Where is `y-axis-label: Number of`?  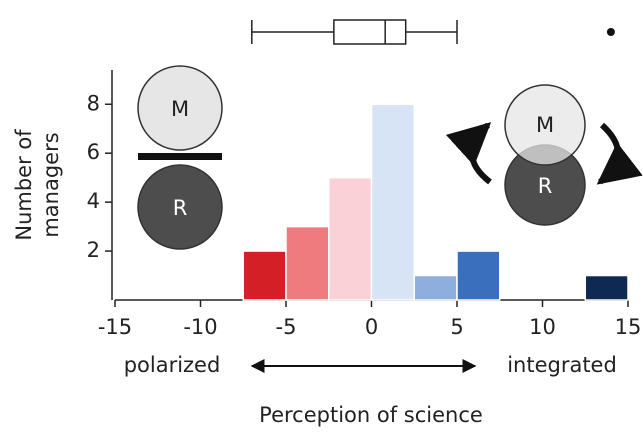
y-axis-label: Number of is located at coordinates (24, 185).